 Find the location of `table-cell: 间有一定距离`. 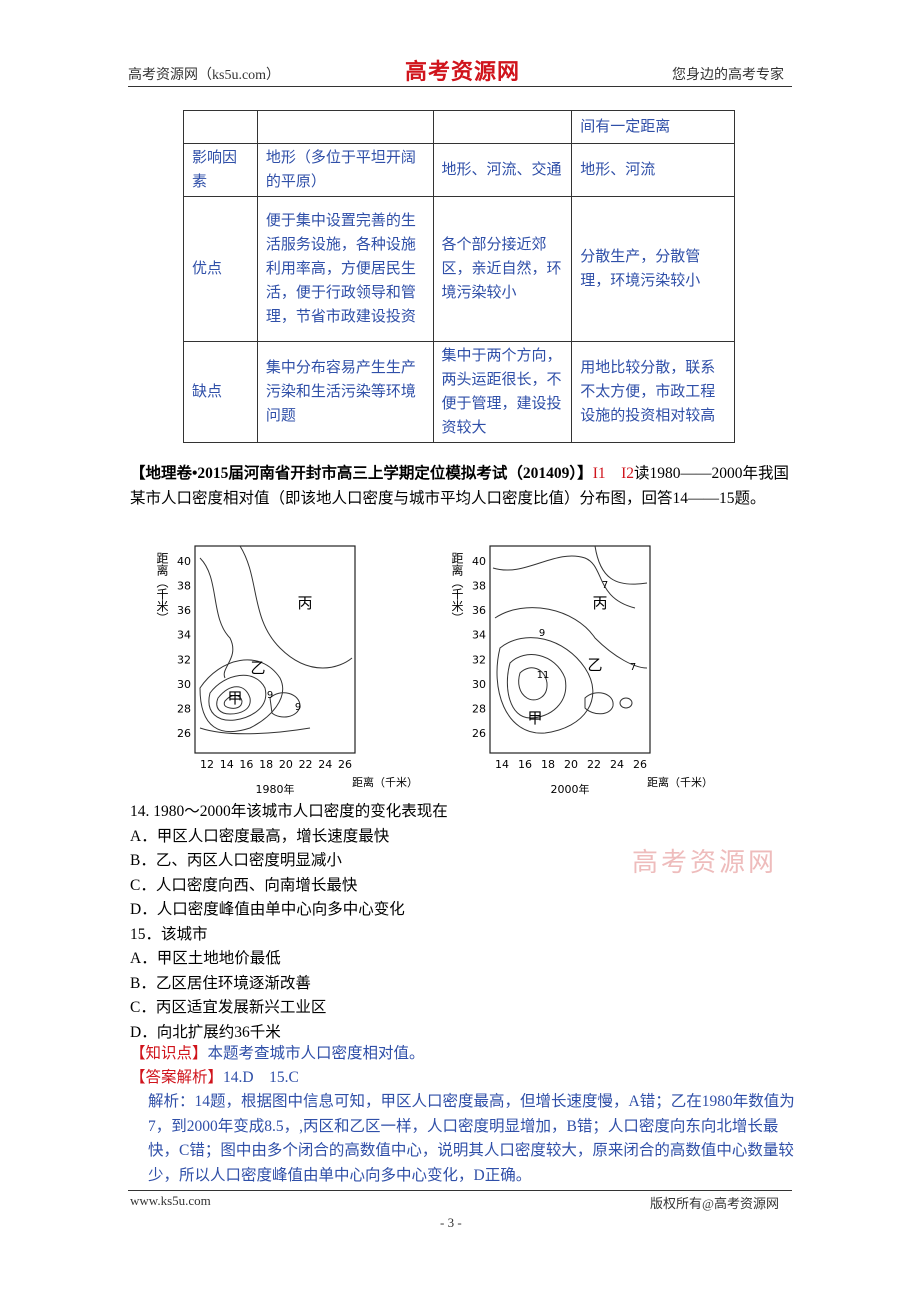

table-cell: 间有一定距离 is located at coordinates (653, 127).